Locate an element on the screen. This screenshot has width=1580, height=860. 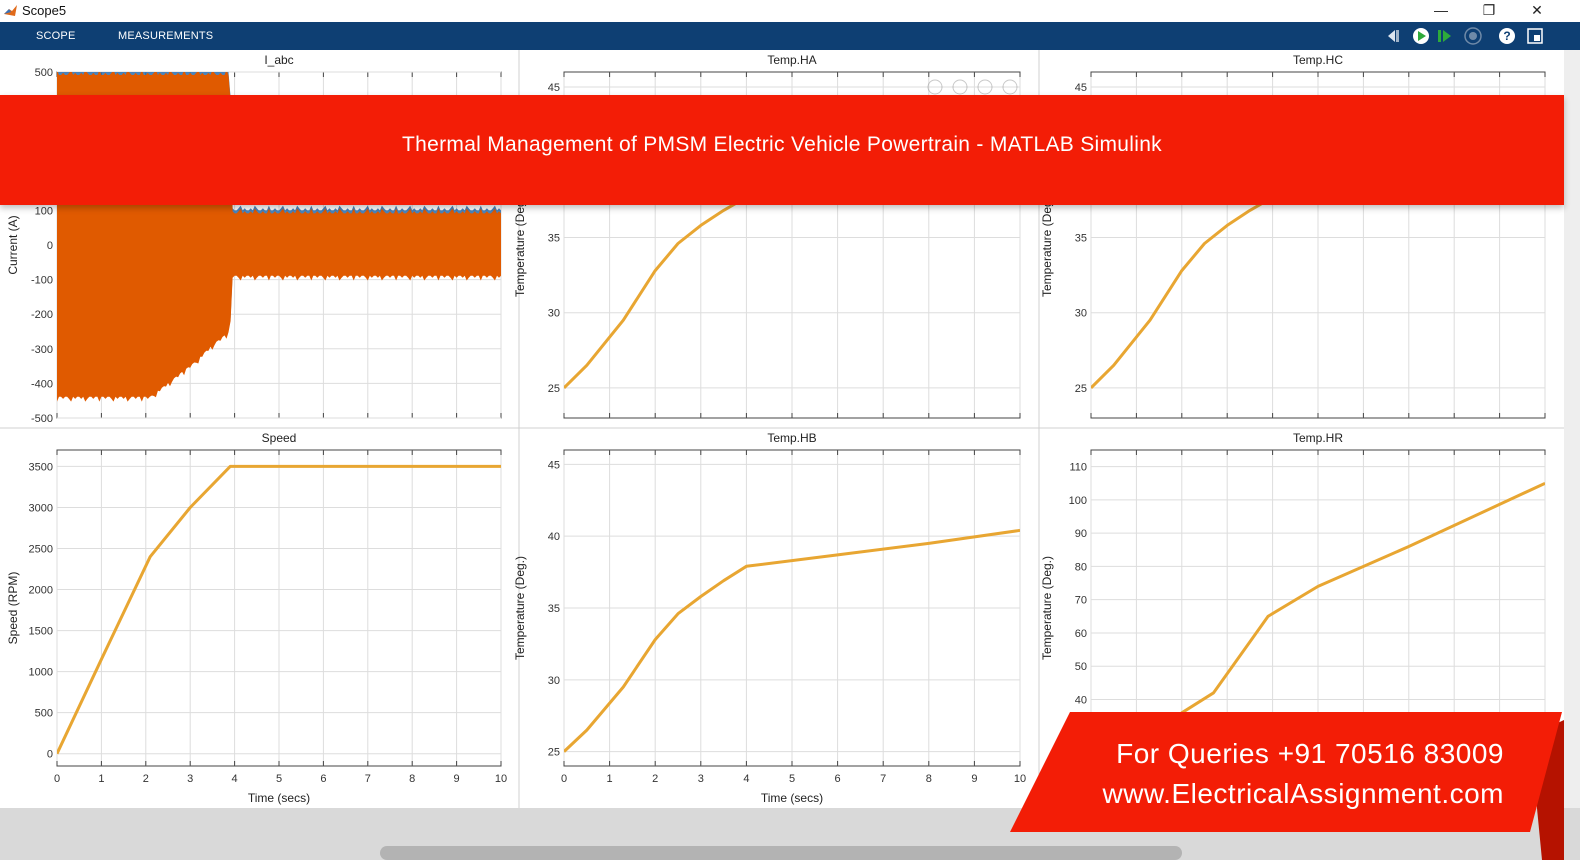
close-button: ✕ is located at coordinates (1537, 11).